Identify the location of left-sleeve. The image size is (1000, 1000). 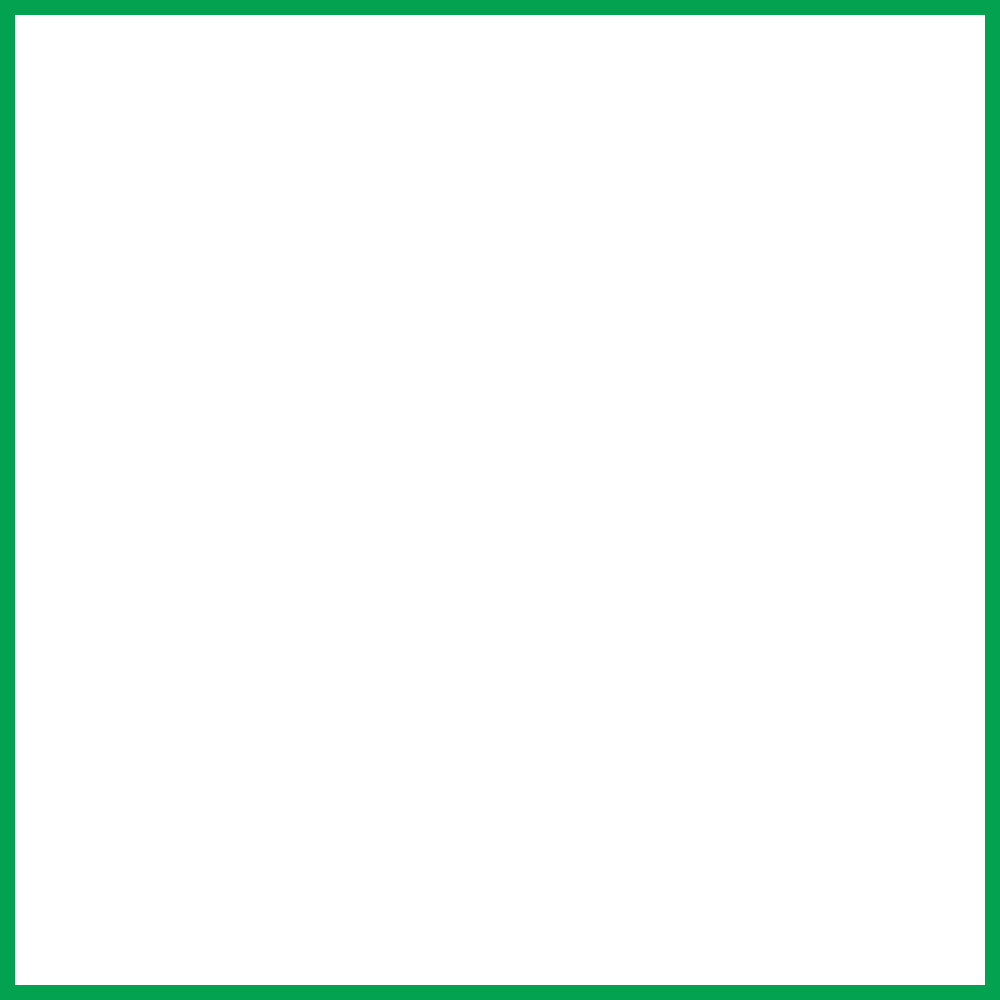
(252, 369).